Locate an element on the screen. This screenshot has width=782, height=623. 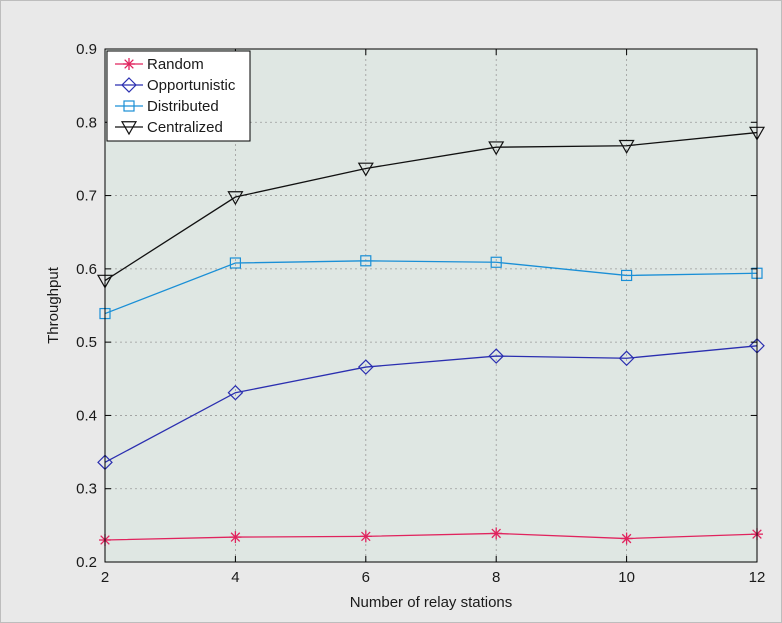
legend-label: Centralized is located at coordinates (185, 127).